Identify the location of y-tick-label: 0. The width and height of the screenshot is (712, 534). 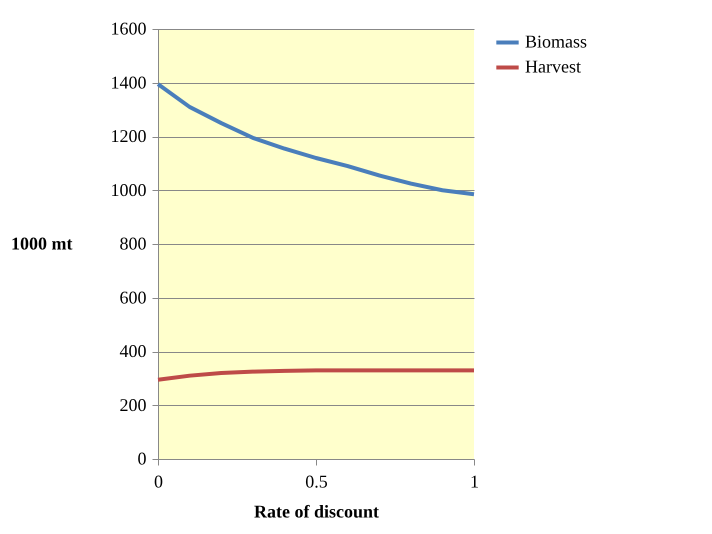
(142, 458).